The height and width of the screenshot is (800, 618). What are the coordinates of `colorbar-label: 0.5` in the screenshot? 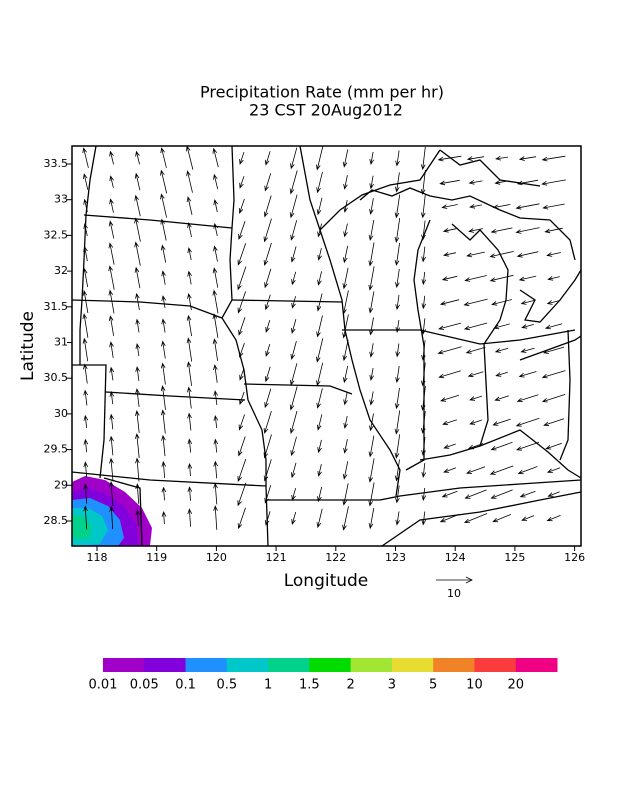 It's located at (226, 685).